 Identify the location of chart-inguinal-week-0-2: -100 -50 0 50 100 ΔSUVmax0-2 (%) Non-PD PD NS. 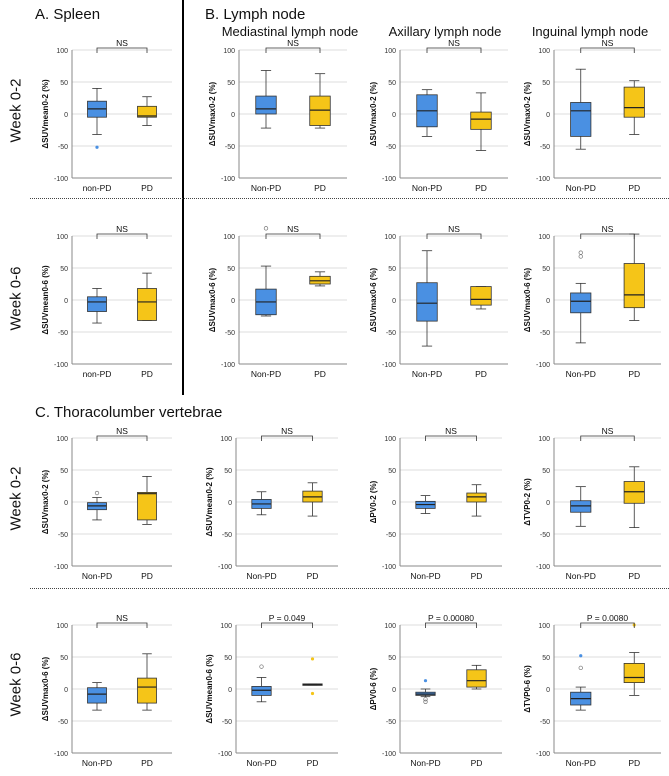
(592, 115).